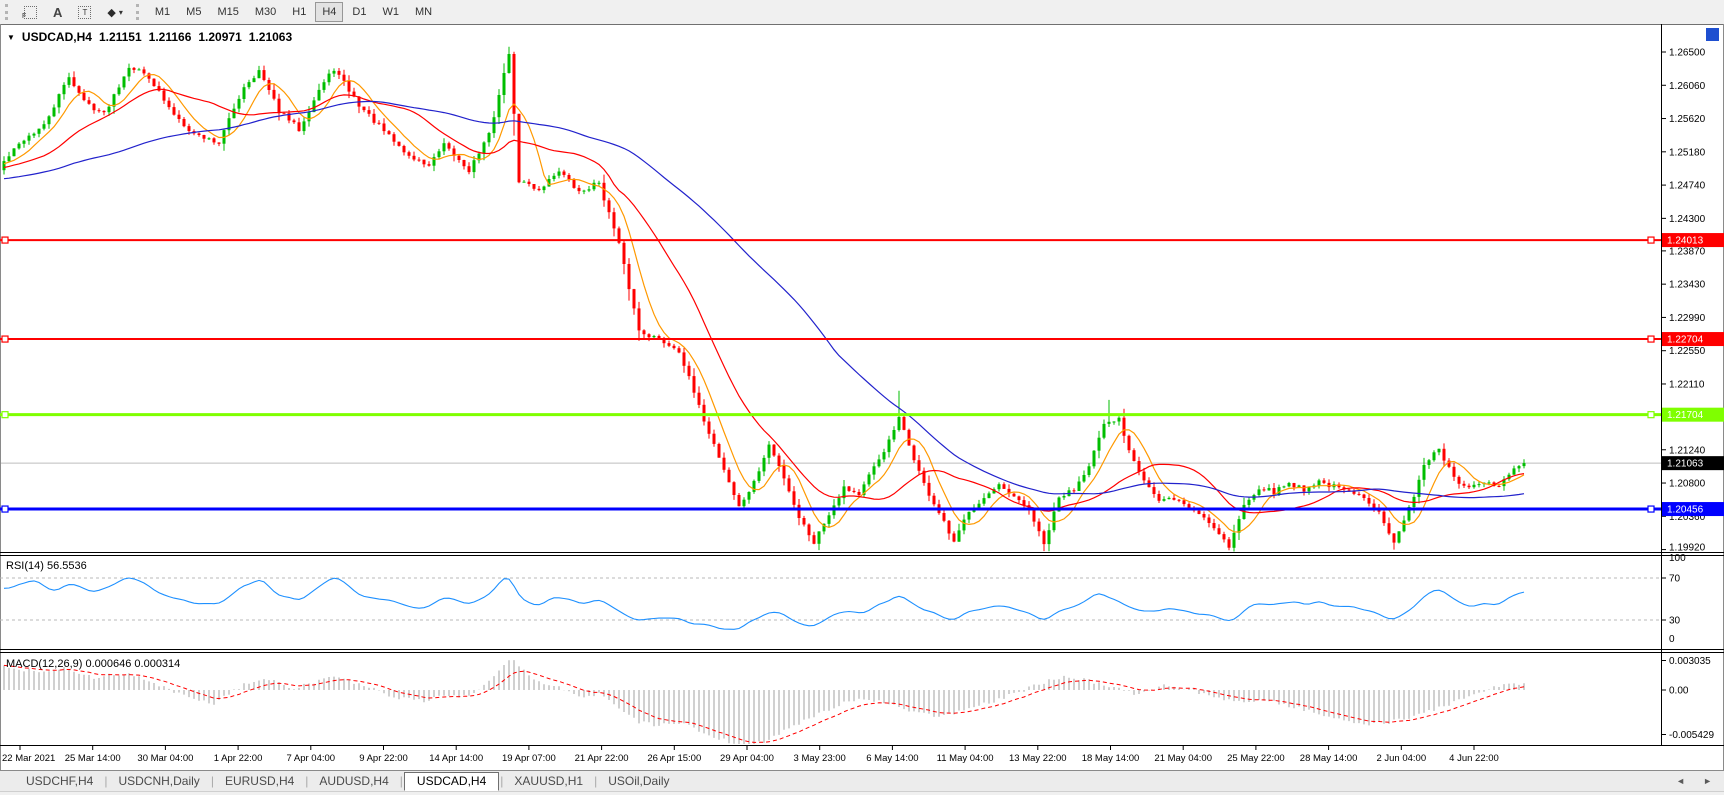 The height and width of the screenshot is (795, 1724). I want to click on svg-text: 6 May 14:00, so click(892, 758).